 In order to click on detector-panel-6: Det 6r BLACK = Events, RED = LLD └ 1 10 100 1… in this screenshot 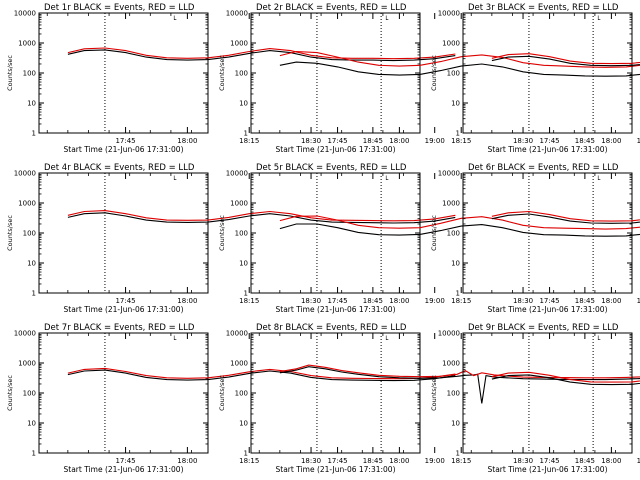, I will do `click(535, 238)`.